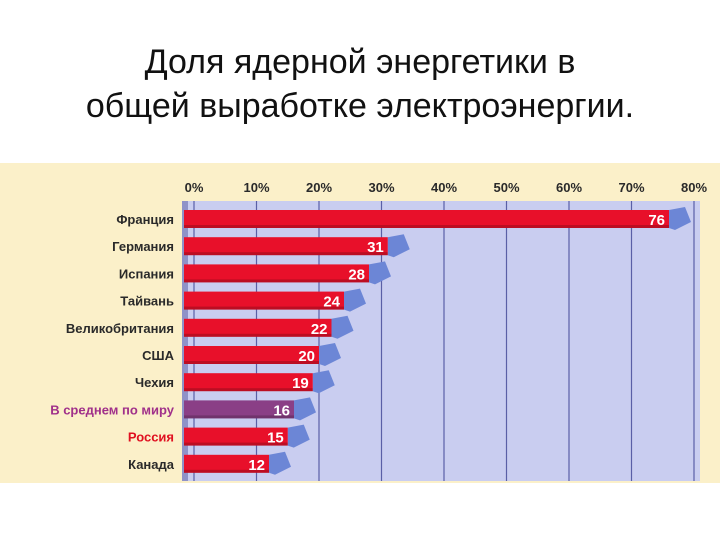 The height and width of the screenshot is (540, 720). Describe the element at coordinates (147, 301) in the screenshot. I see `category-label: Тайвань` at that location.